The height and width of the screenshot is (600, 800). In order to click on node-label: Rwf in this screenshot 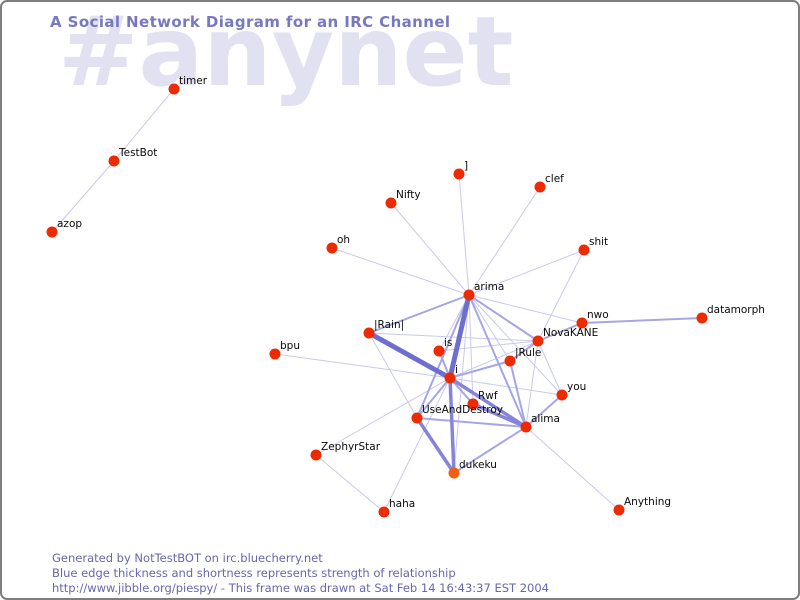, I will do `click(488, 396)`.